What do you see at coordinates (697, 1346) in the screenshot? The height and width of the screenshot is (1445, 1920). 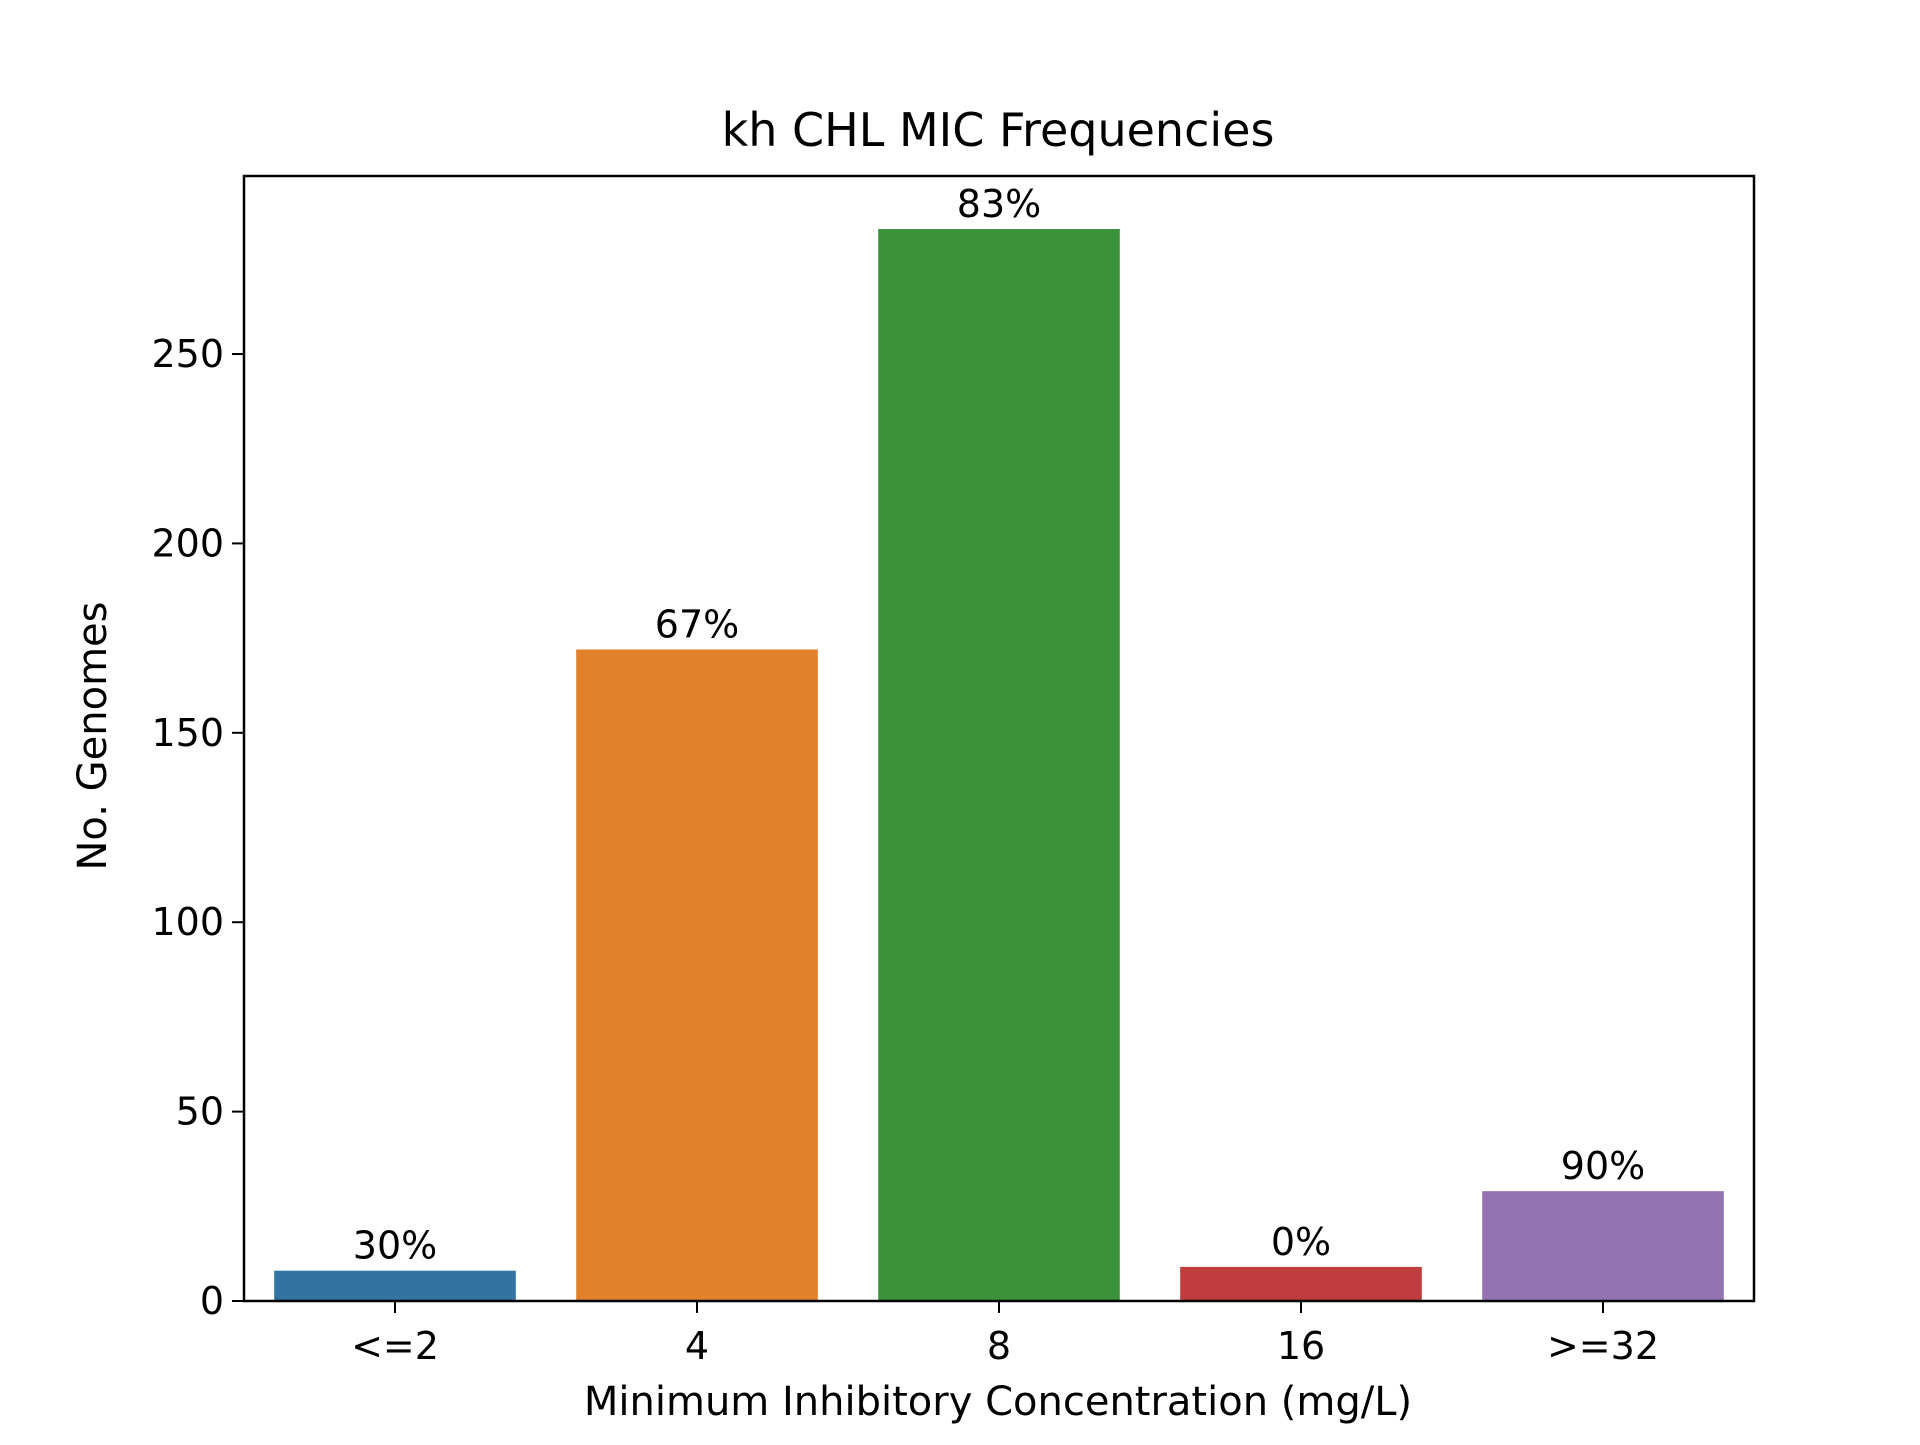 I see `x-tick-label: 4` at bounding box center [697, 1346].